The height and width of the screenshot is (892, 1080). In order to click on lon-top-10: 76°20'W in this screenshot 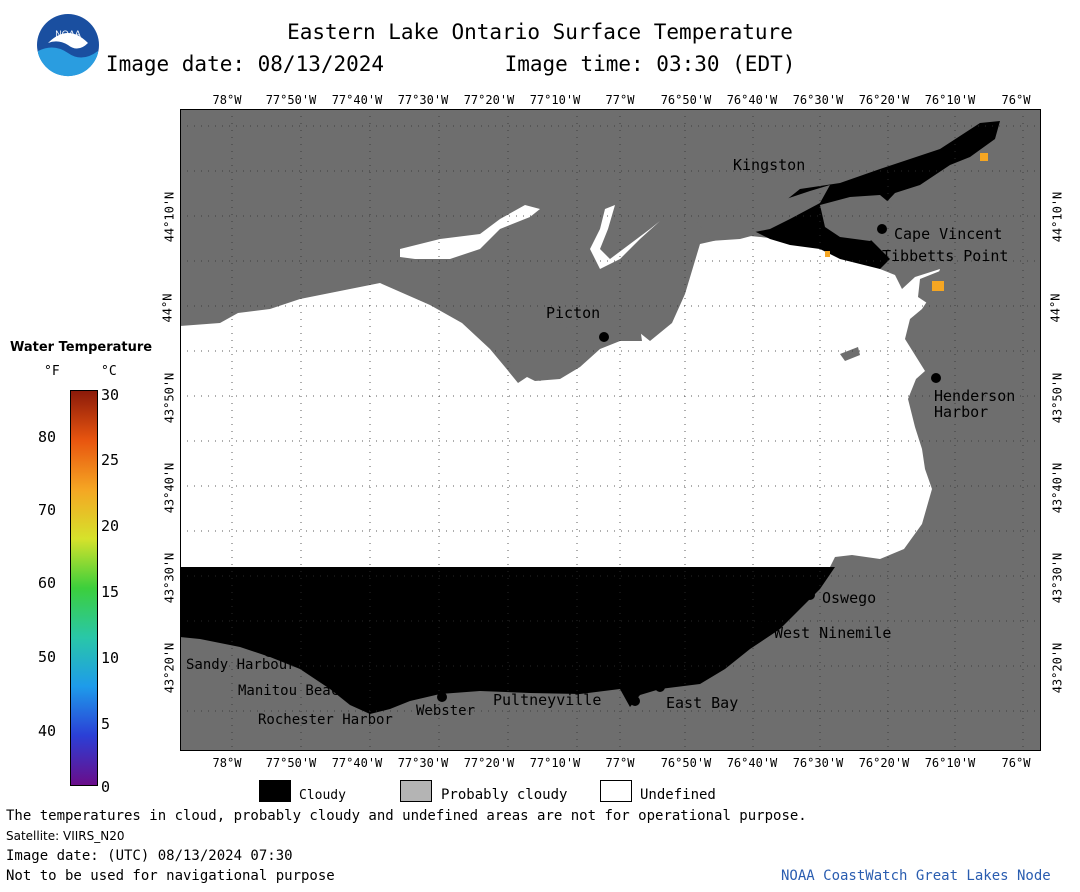, I will do `click(884, 100)`.